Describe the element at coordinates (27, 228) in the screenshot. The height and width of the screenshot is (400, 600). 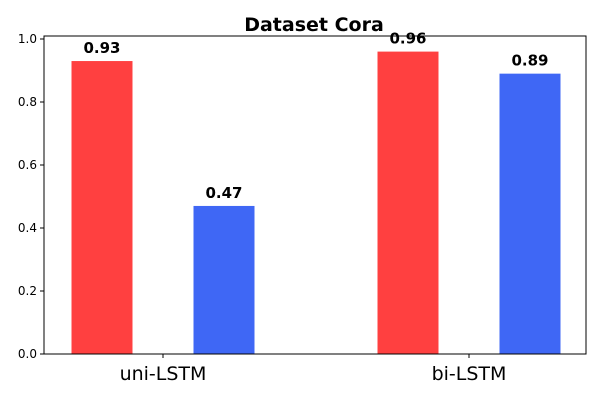
I see `y-tick-label: 0.4` at that location.